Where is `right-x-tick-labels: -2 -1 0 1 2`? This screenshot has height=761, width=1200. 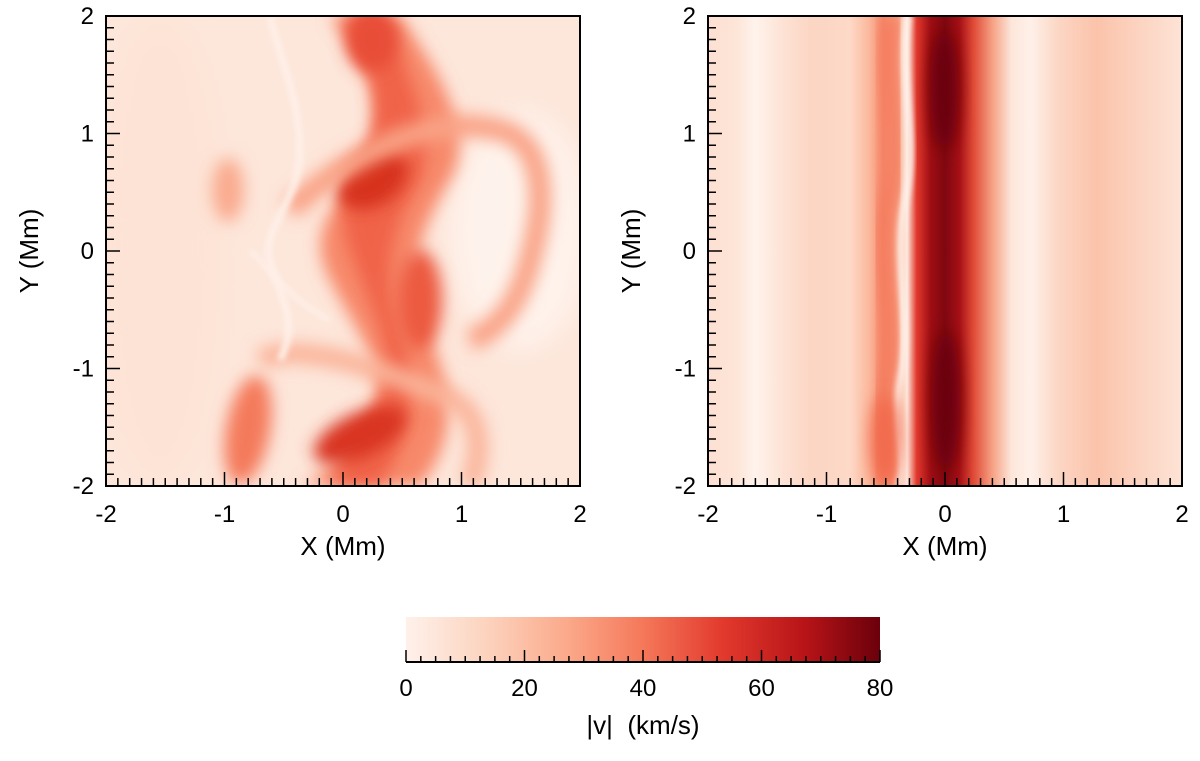
right-x-tick-labels: -2 -1 0 1 2 is located at coordinates (942, 514).